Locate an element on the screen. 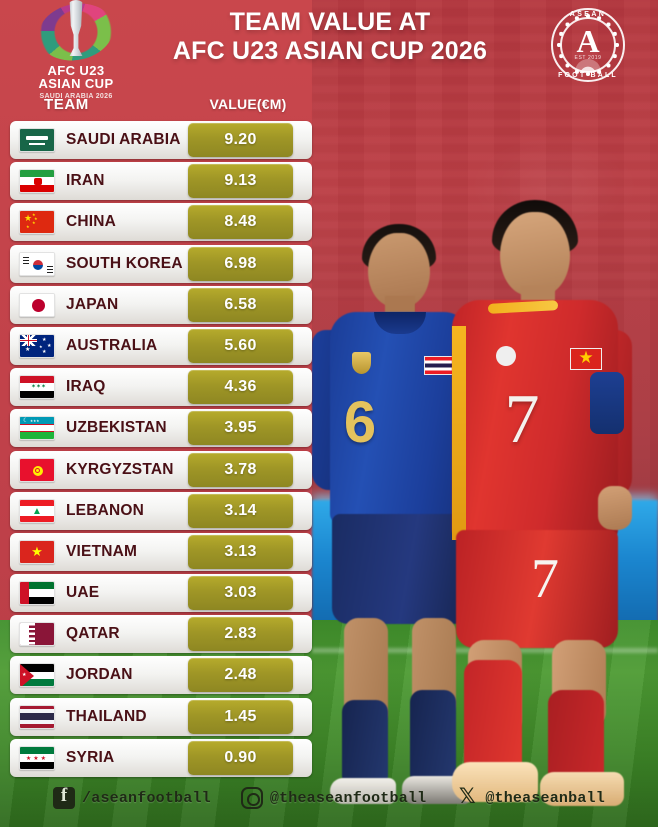 Image resolution: width=658 pixels, height=827 pixels. value-badge: 6.98 is located at coordinates (240, 263).